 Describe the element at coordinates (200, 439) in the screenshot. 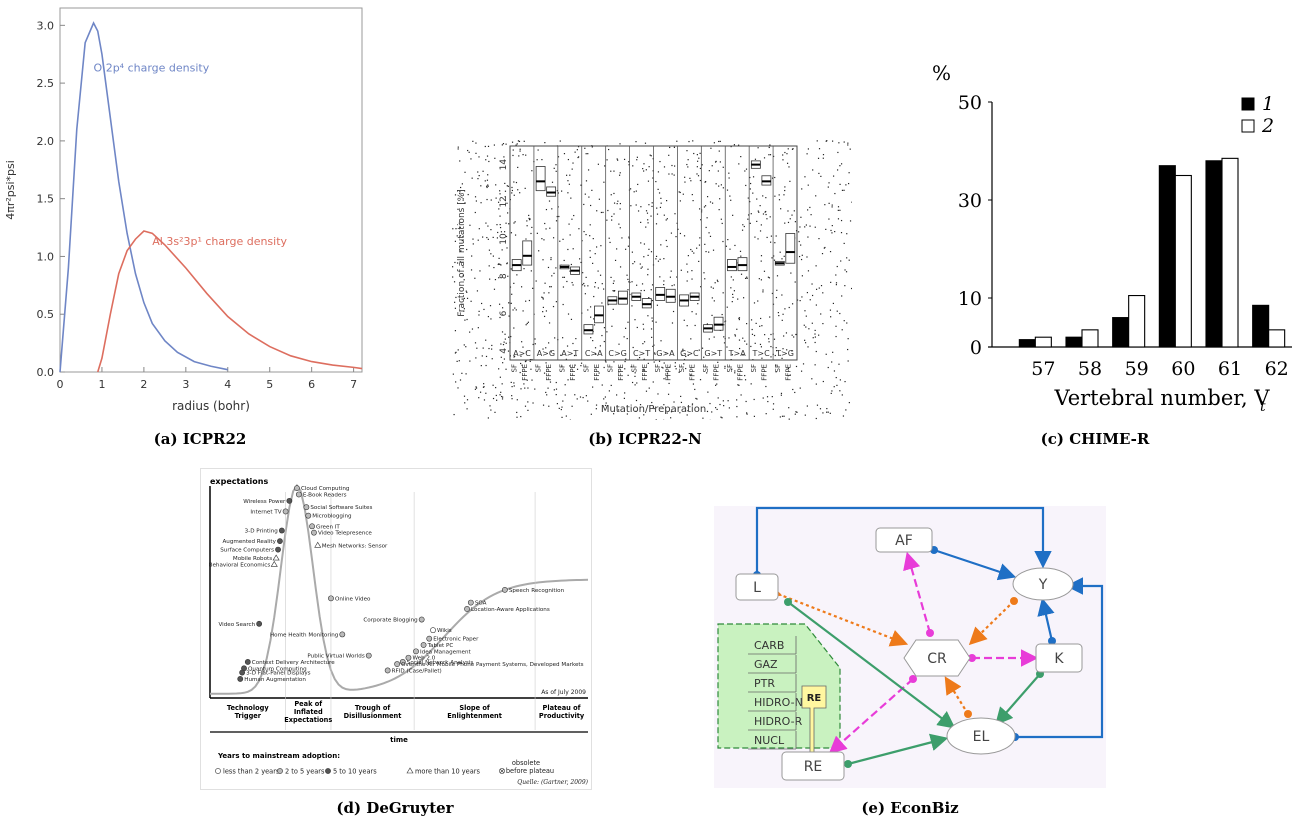

I see `caption-a: (a) ICPR22` at that location.